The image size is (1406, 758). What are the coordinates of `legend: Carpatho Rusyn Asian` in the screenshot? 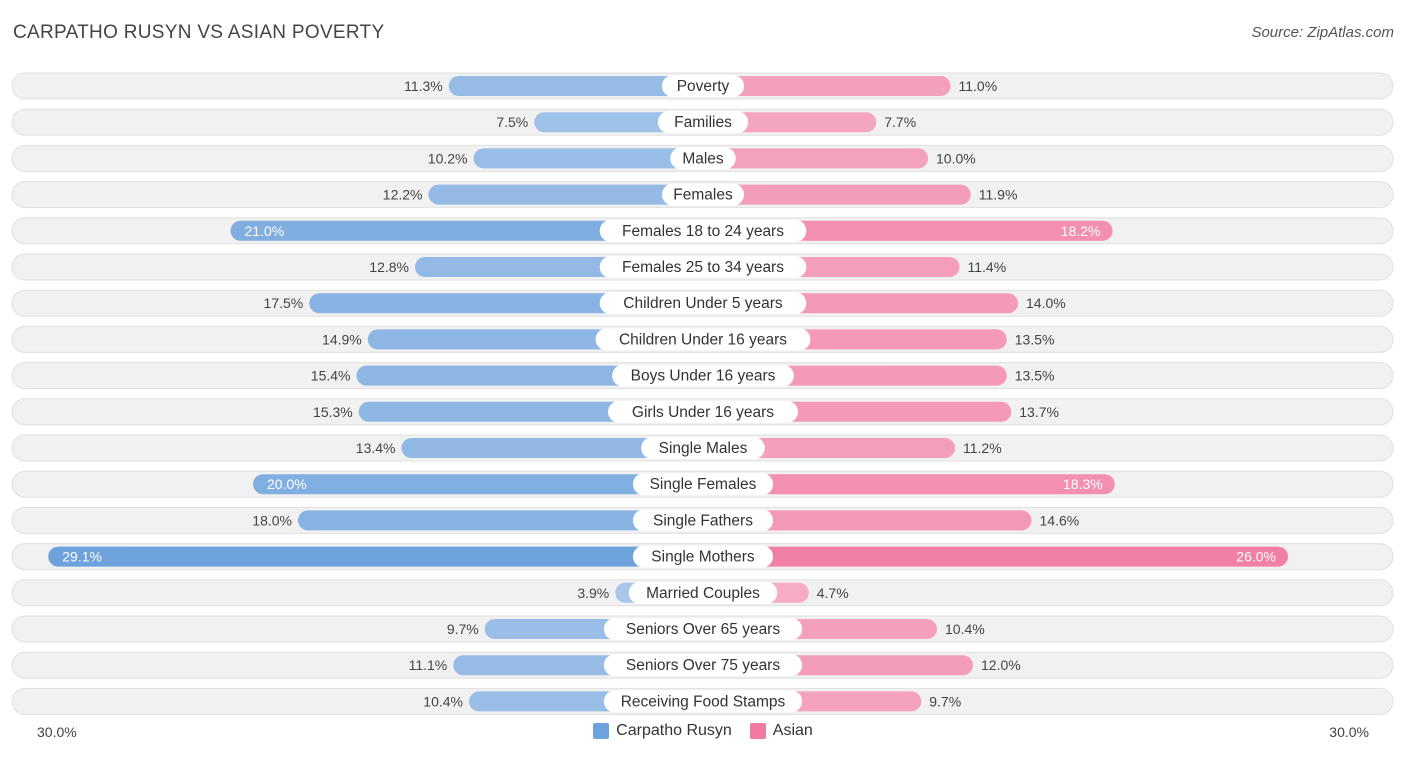 It's located at (703, 731).